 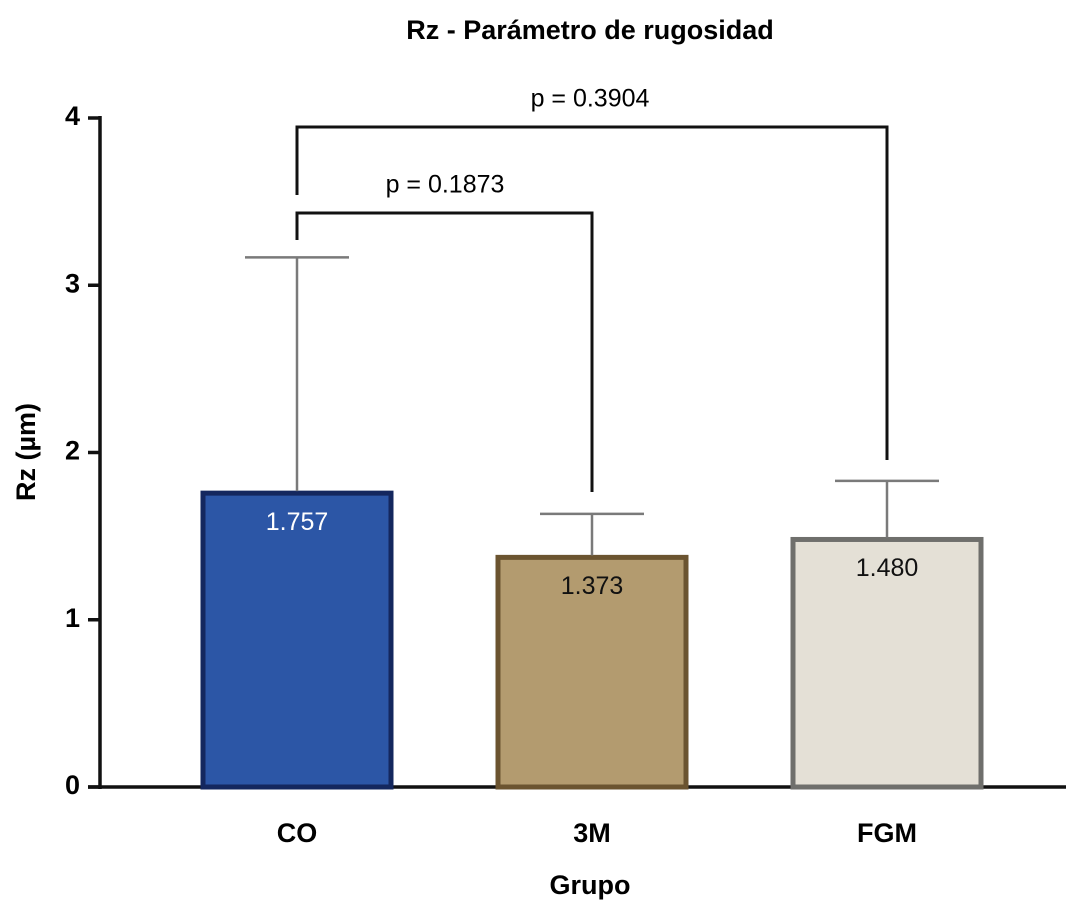 What do you see at coordinates (592, 833) in the screenshot?
I see `x-tick-label: 3M` at bounding box center [592, 833].